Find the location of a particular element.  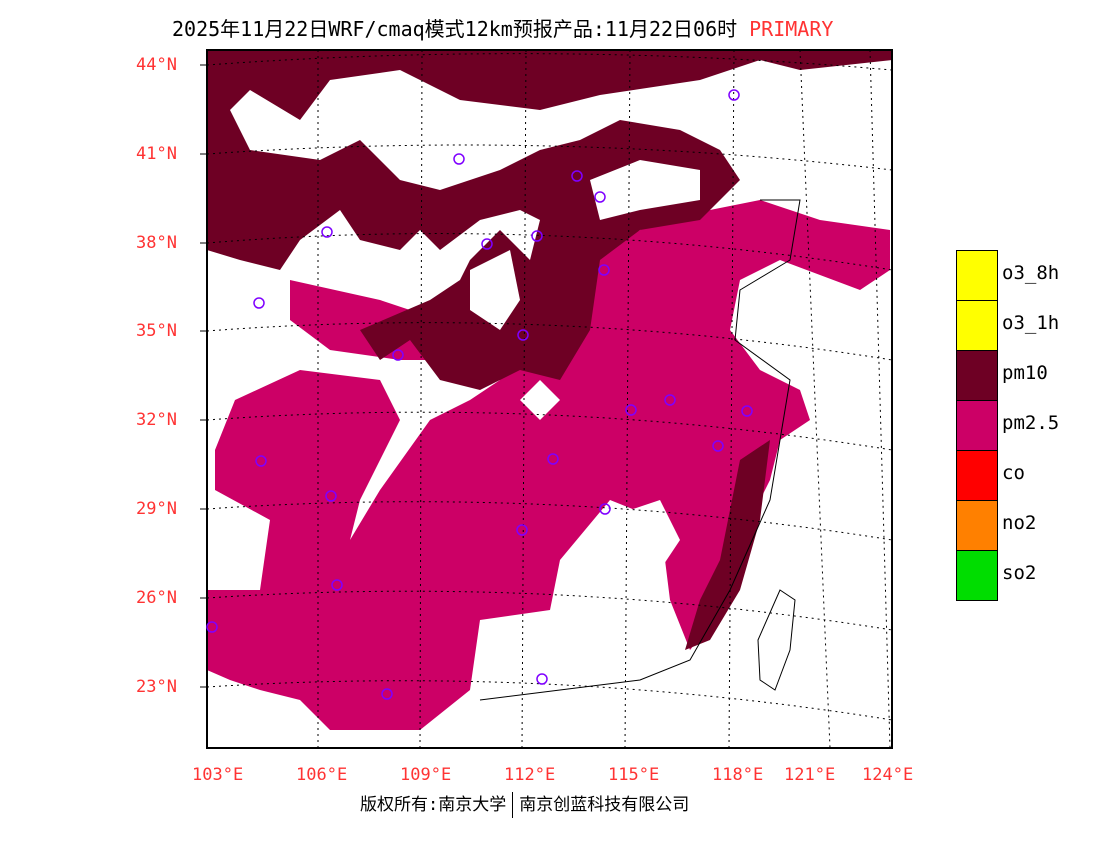

lon-tick: 124°E is located at coordinates (888, 775).